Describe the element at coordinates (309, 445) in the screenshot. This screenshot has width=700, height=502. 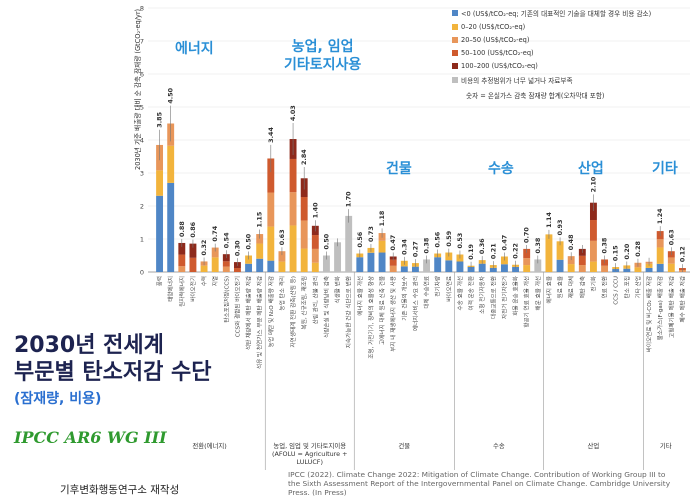
I see `sector-bottom-label: 농업, 임업 및 기타토지이용` at that location.